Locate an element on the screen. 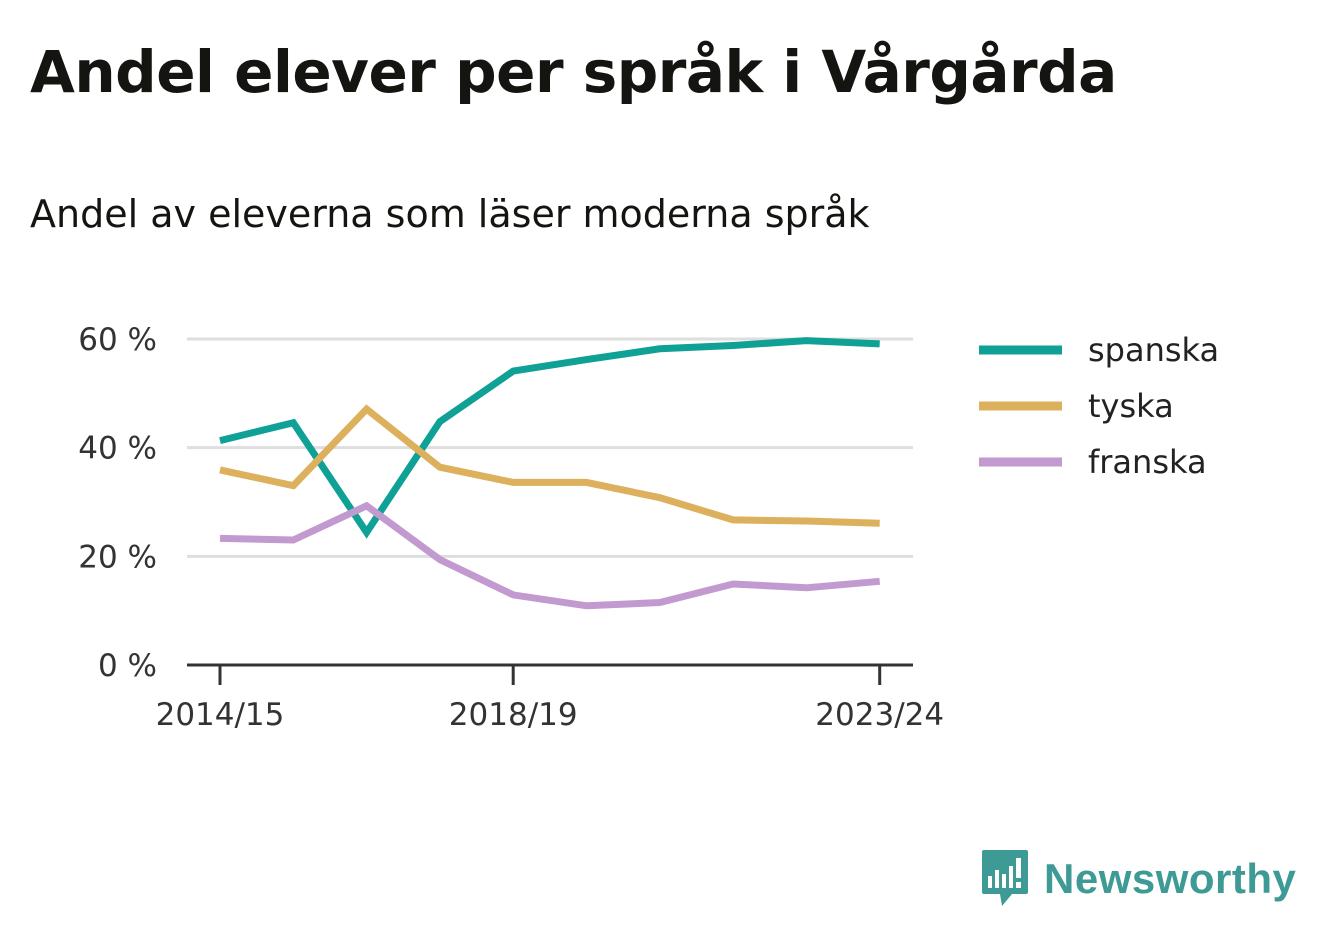  x-tick-label: 2023/24 is located at coordinates (879, 715).